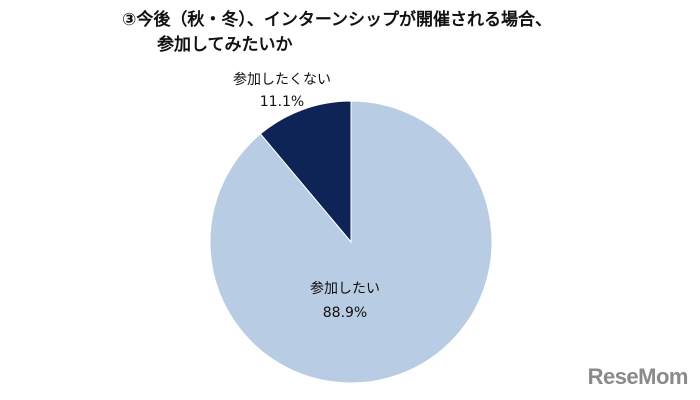  What do you see at coordinates (282, 102) in the screenshot?
I see `slice-value-no: 11.1%` at bounding box center [282, 102].